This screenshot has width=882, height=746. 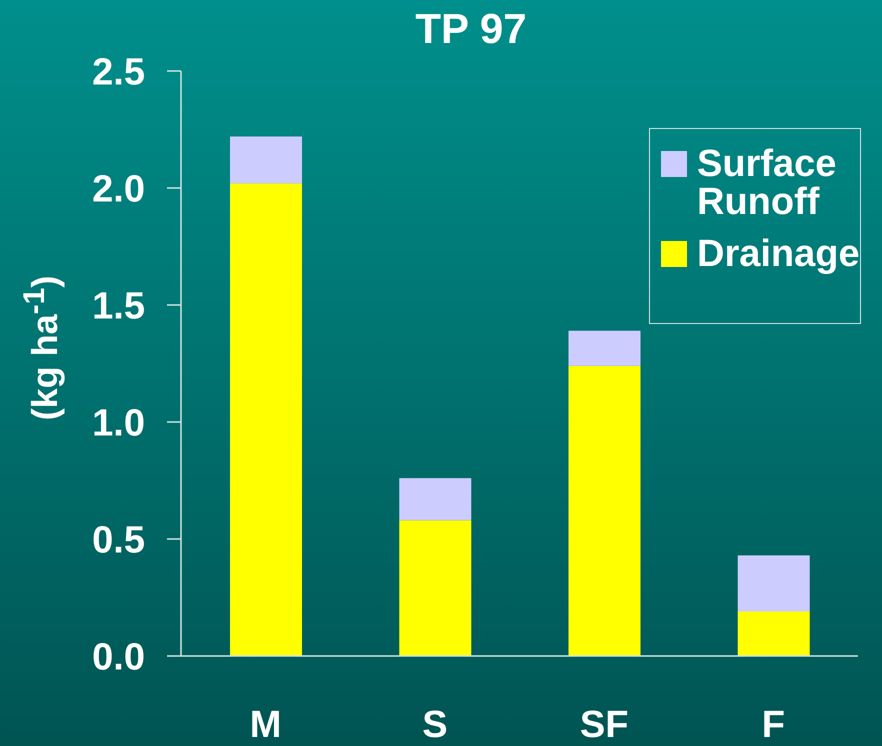 I want to click on y-tick-label: 2.0, so click(x=118, y=189).